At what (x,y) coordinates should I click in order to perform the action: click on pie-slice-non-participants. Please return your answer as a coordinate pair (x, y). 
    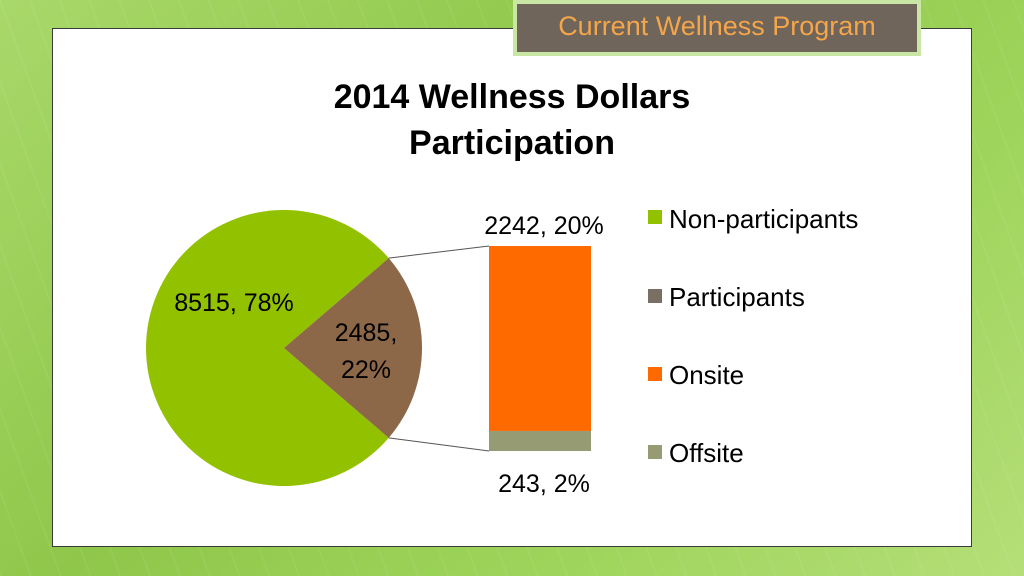
    Looking at the image, I should click on (267, 348).